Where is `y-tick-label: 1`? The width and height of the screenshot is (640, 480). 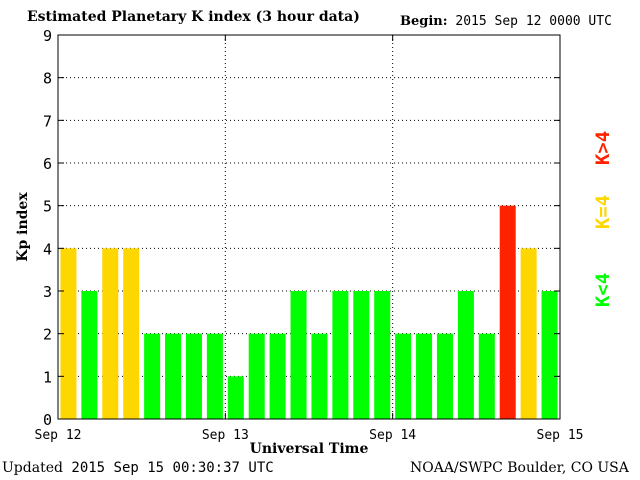 y-tick-label: 1 is located at coordinates (47, 377).